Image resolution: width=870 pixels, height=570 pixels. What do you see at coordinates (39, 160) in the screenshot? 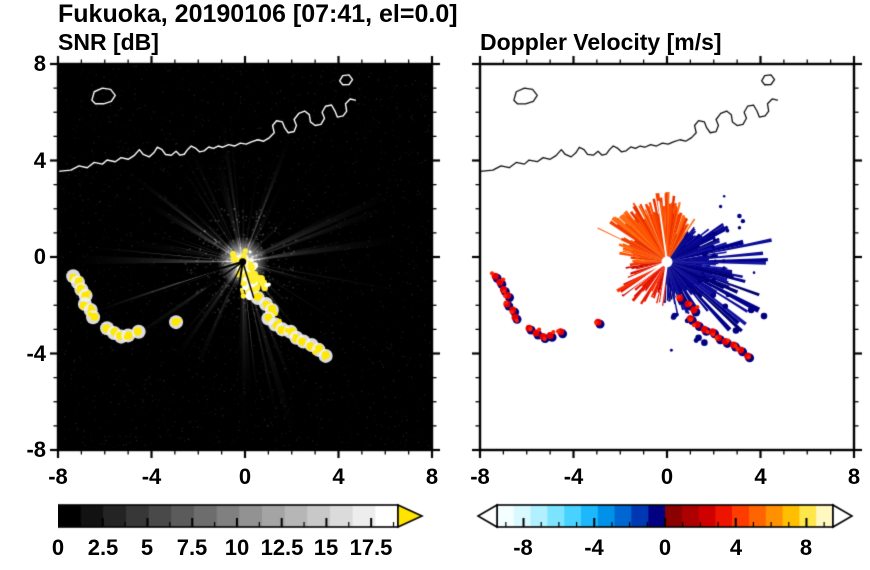
I see `y-tick-label: 4` at bounding box center [39, 160].